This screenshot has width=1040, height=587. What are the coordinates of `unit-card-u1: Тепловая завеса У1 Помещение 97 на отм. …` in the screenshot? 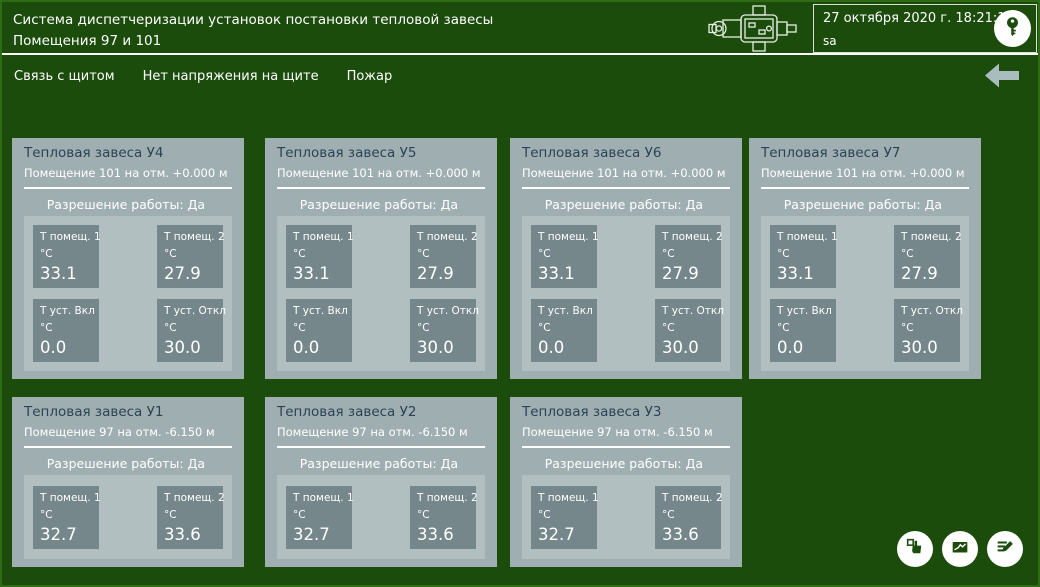 It's located at (128, 482).